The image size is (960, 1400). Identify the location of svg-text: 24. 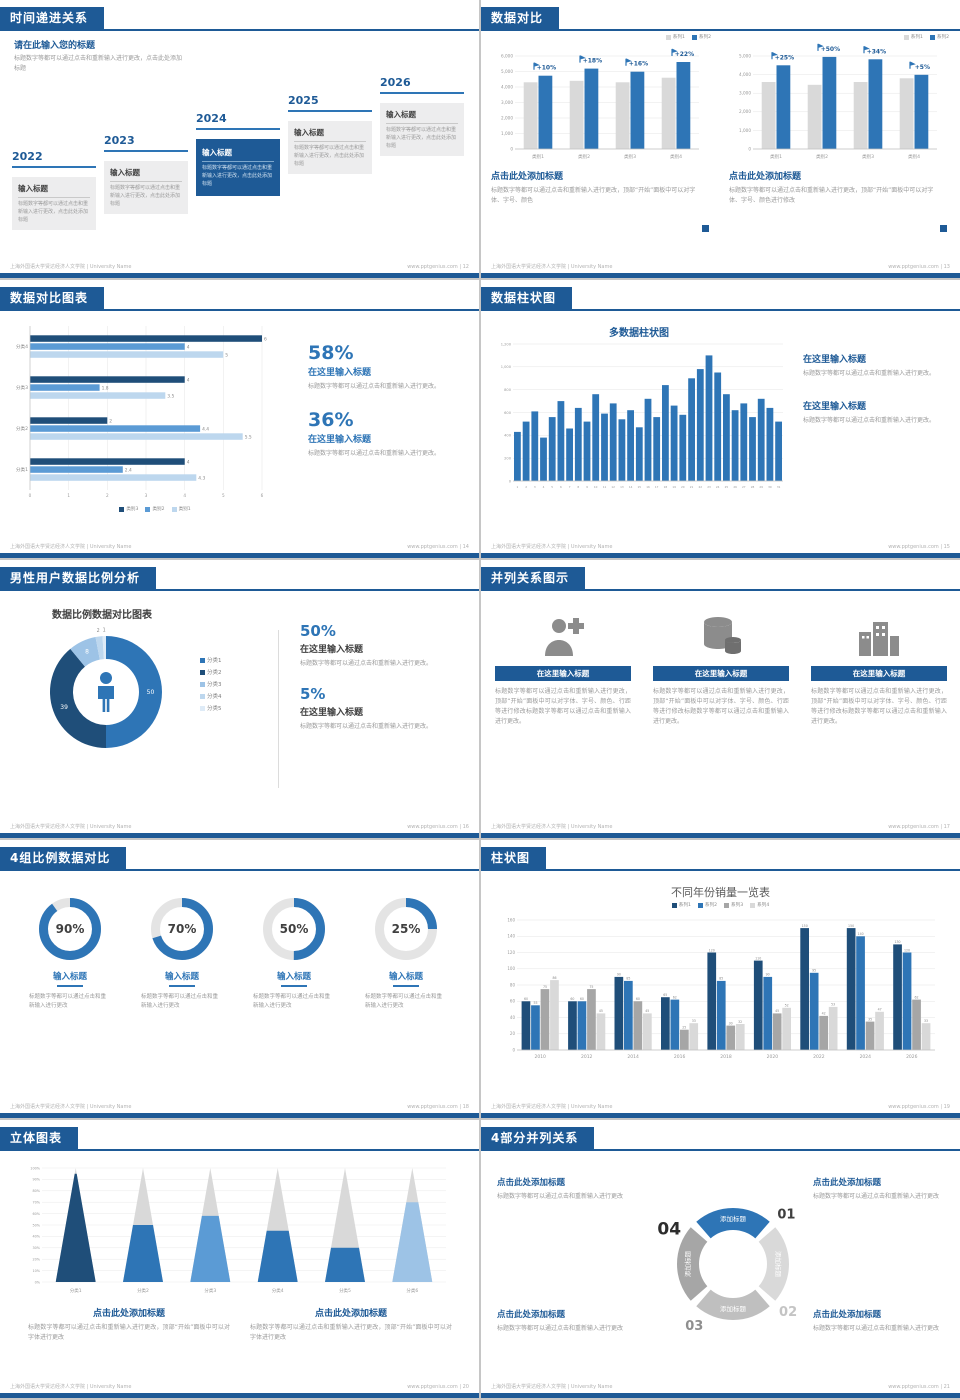
(718, 487).